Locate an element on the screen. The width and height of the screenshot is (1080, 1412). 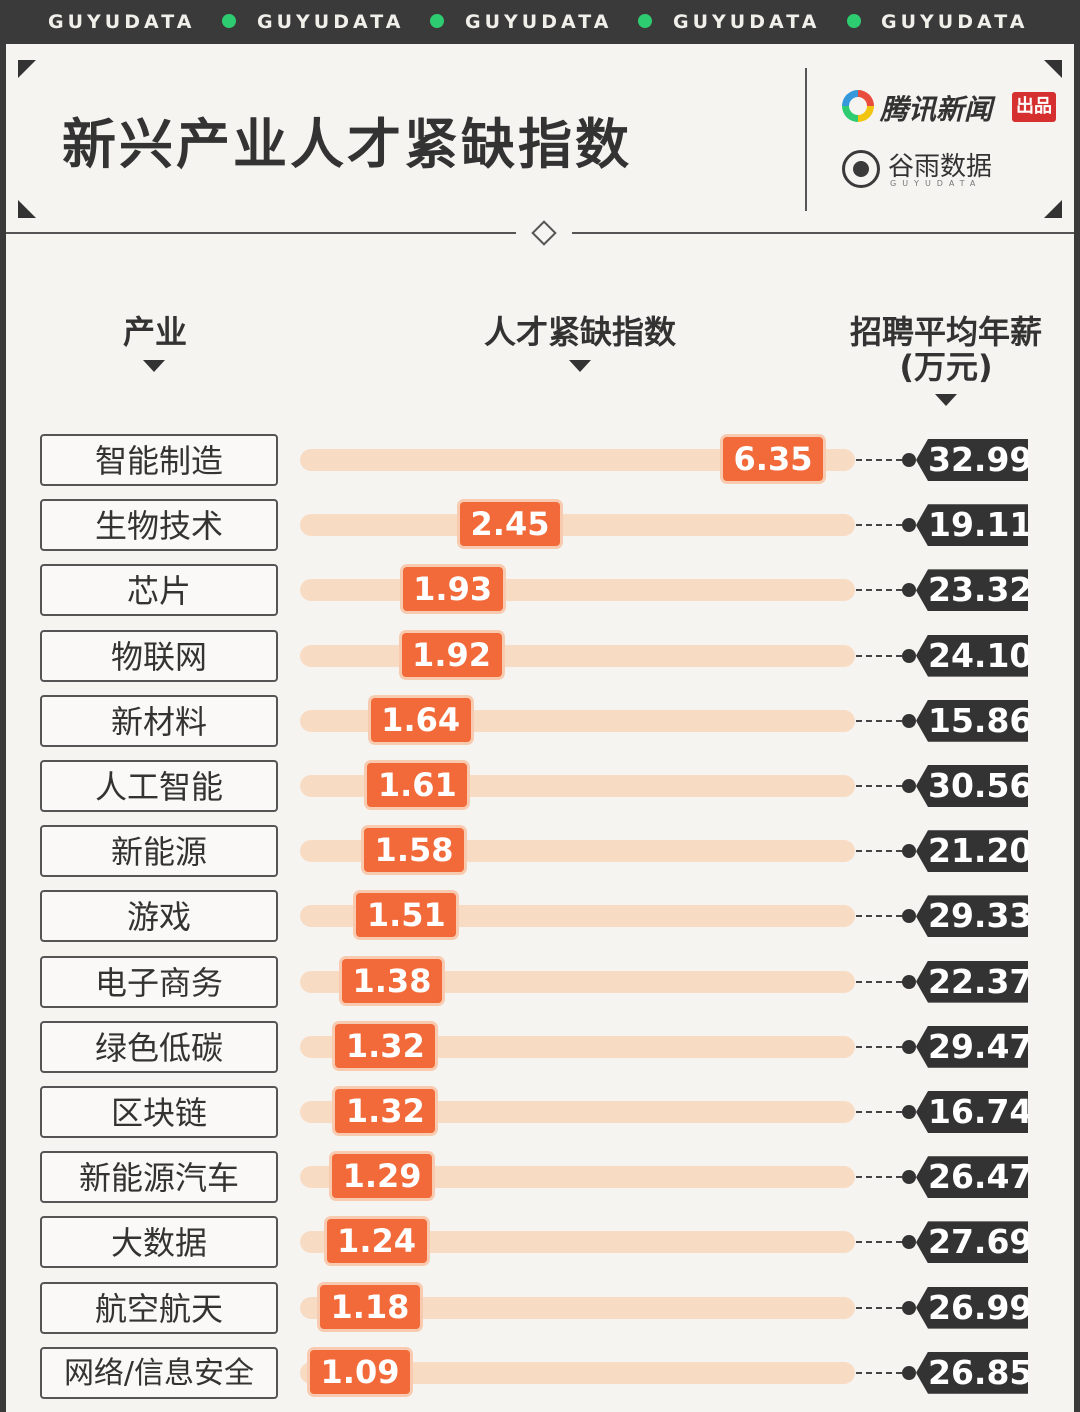
salary-tag: 27.69 is located at coordinates (972, 1242).